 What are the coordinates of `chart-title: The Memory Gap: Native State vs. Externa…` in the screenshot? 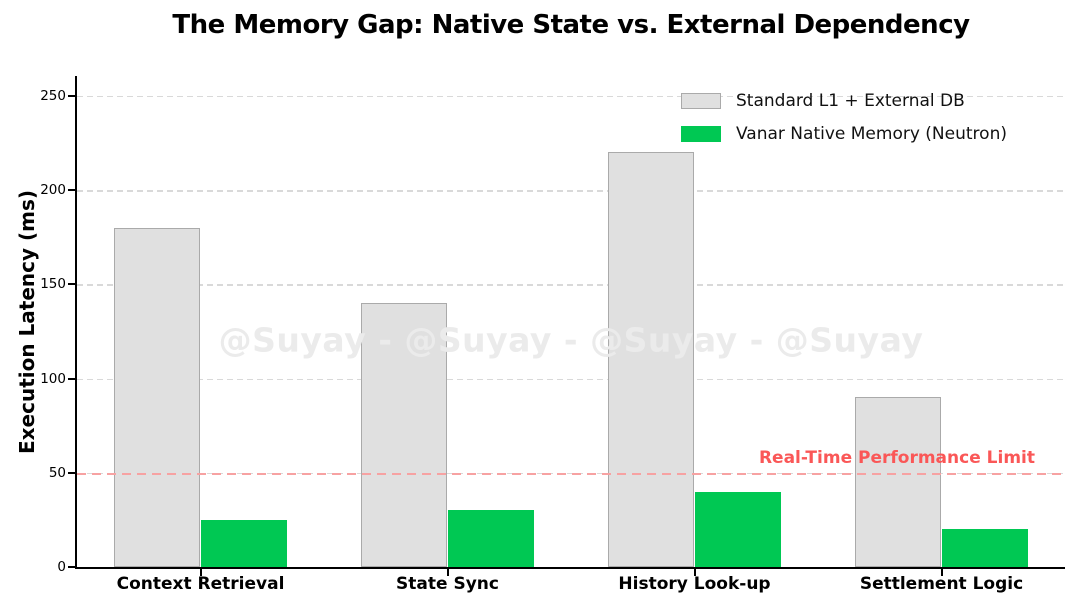 It's located at (571, 25).